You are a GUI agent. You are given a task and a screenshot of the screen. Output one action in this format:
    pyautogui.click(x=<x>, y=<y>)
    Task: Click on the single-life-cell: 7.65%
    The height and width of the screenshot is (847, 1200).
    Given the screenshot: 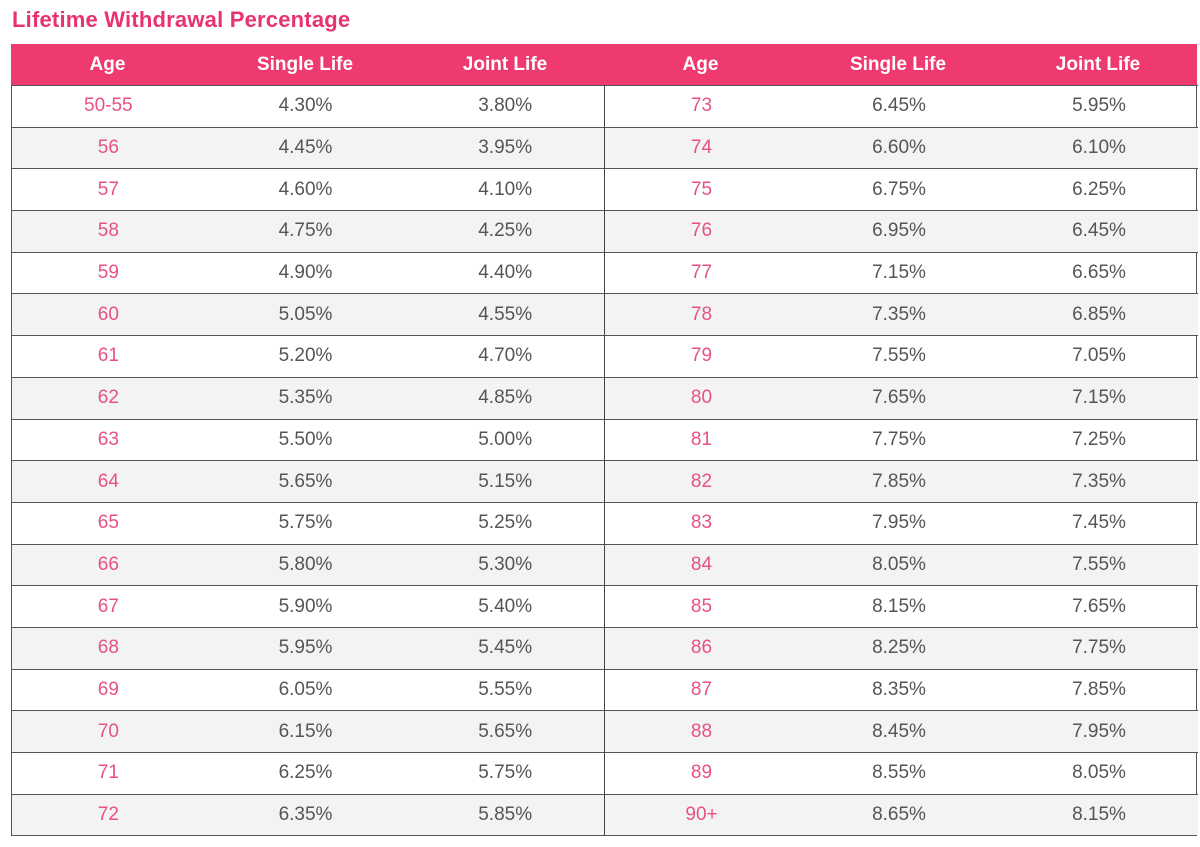 What is the action you would take?
    pyautogui.click(x=899, y=398)
    